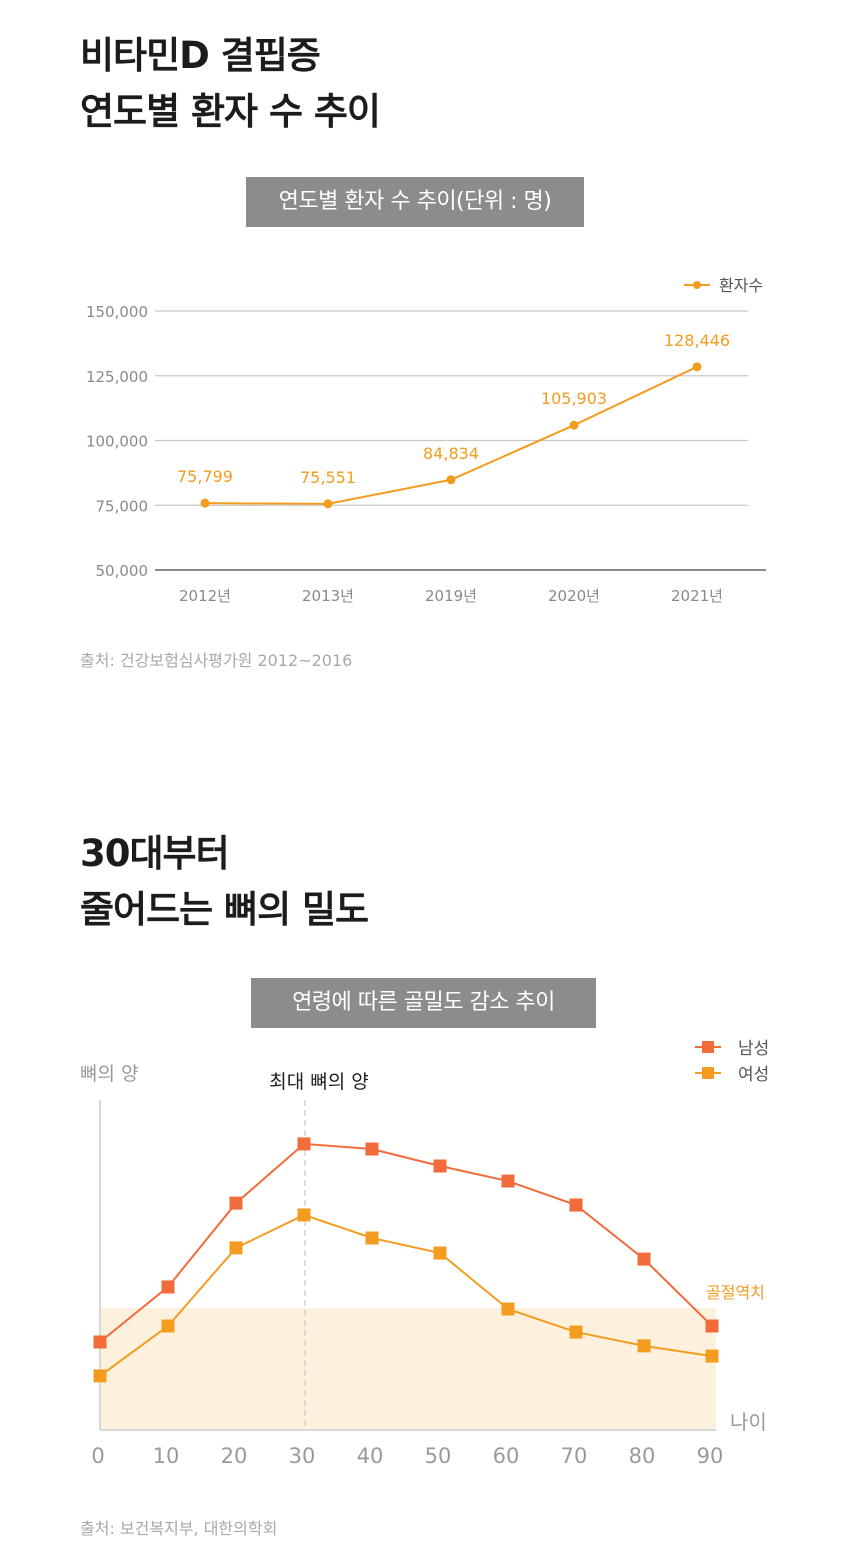  I want to click on chart2-title-badge: 연령에 따른 골밀도 감소 추이, so click(423, 1003).